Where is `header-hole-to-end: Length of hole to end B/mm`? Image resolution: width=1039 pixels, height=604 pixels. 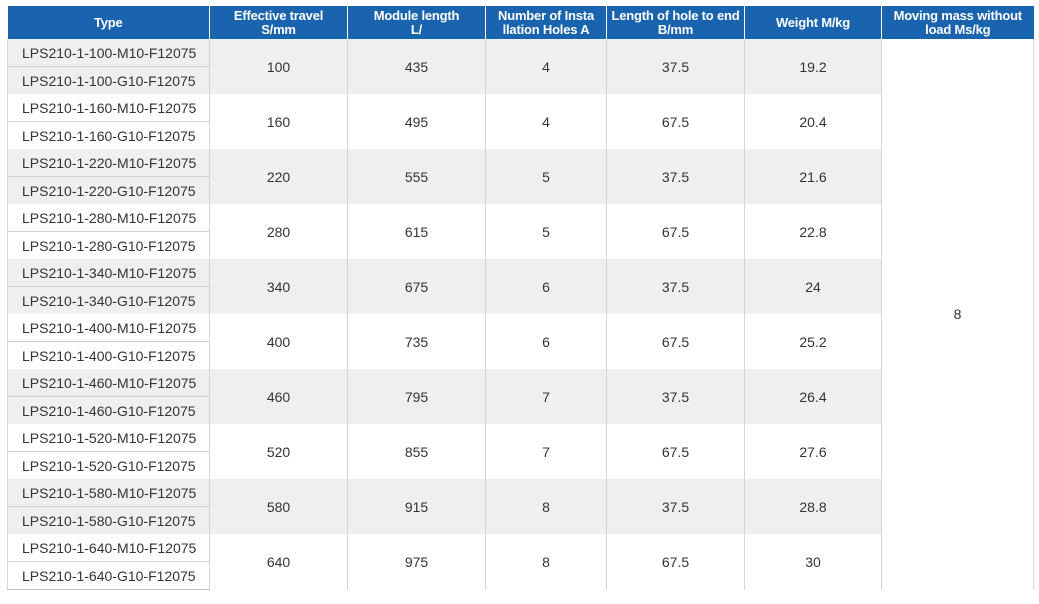
header-hole-to-end: Length of hole to end B/mm is located at coordinates (675, 22).